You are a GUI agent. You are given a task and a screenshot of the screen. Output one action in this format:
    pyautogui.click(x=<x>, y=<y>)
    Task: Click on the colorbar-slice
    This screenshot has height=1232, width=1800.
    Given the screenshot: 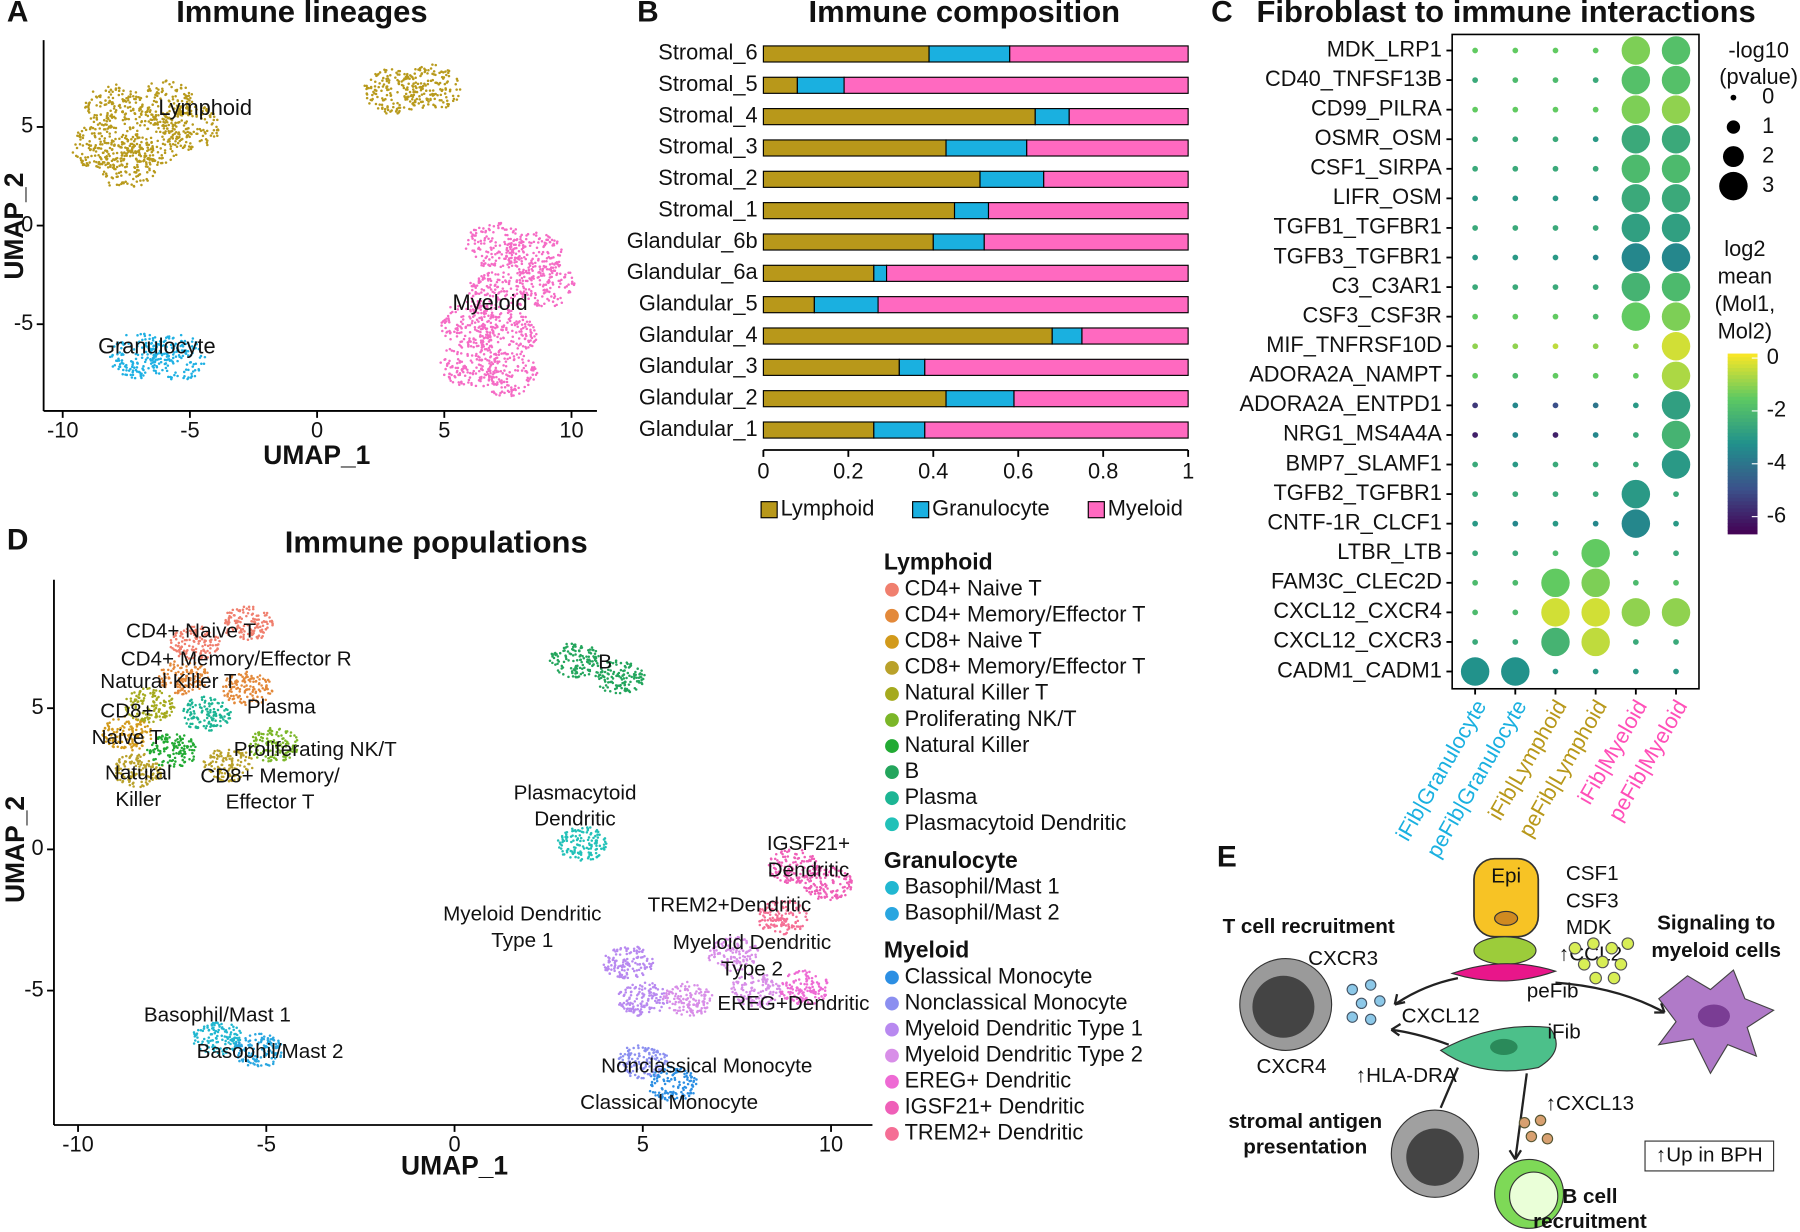 What is the action you would take?
    pyautogui.click(x=1742, y=370)
    